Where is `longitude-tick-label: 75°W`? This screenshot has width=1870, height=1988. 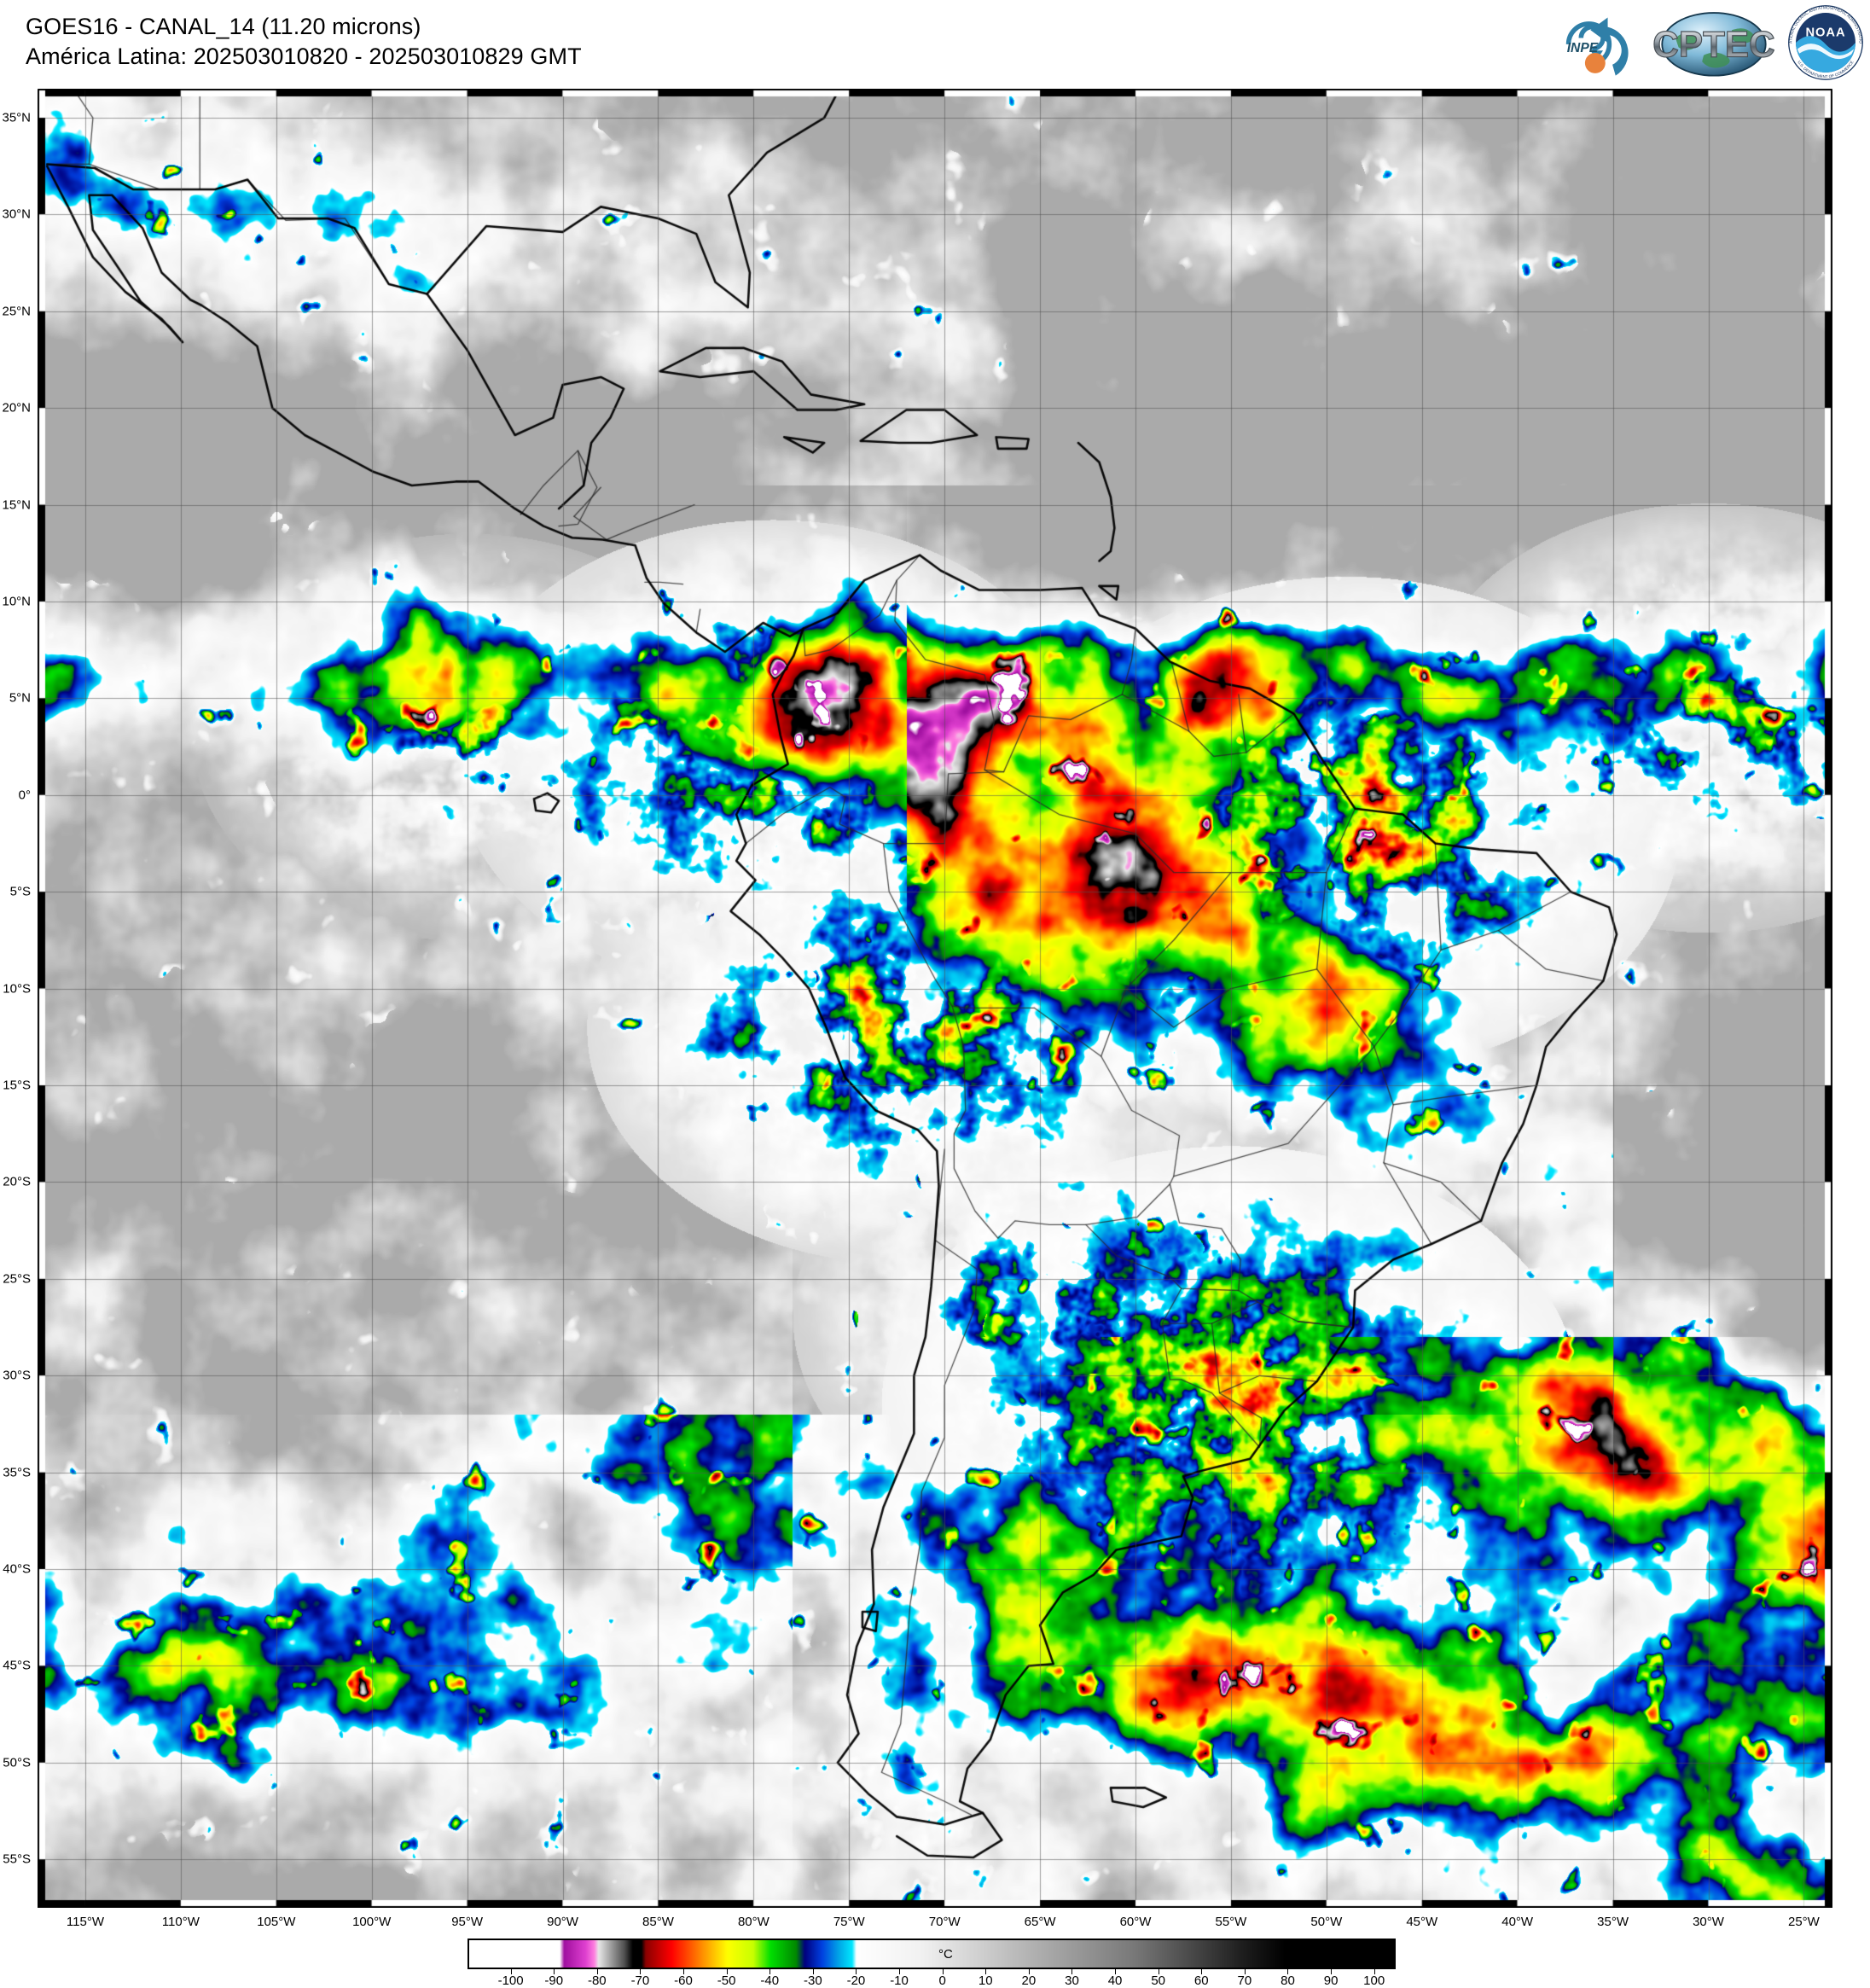
longitude-tick-label: 75°W is located at coordinates (849, 1922).